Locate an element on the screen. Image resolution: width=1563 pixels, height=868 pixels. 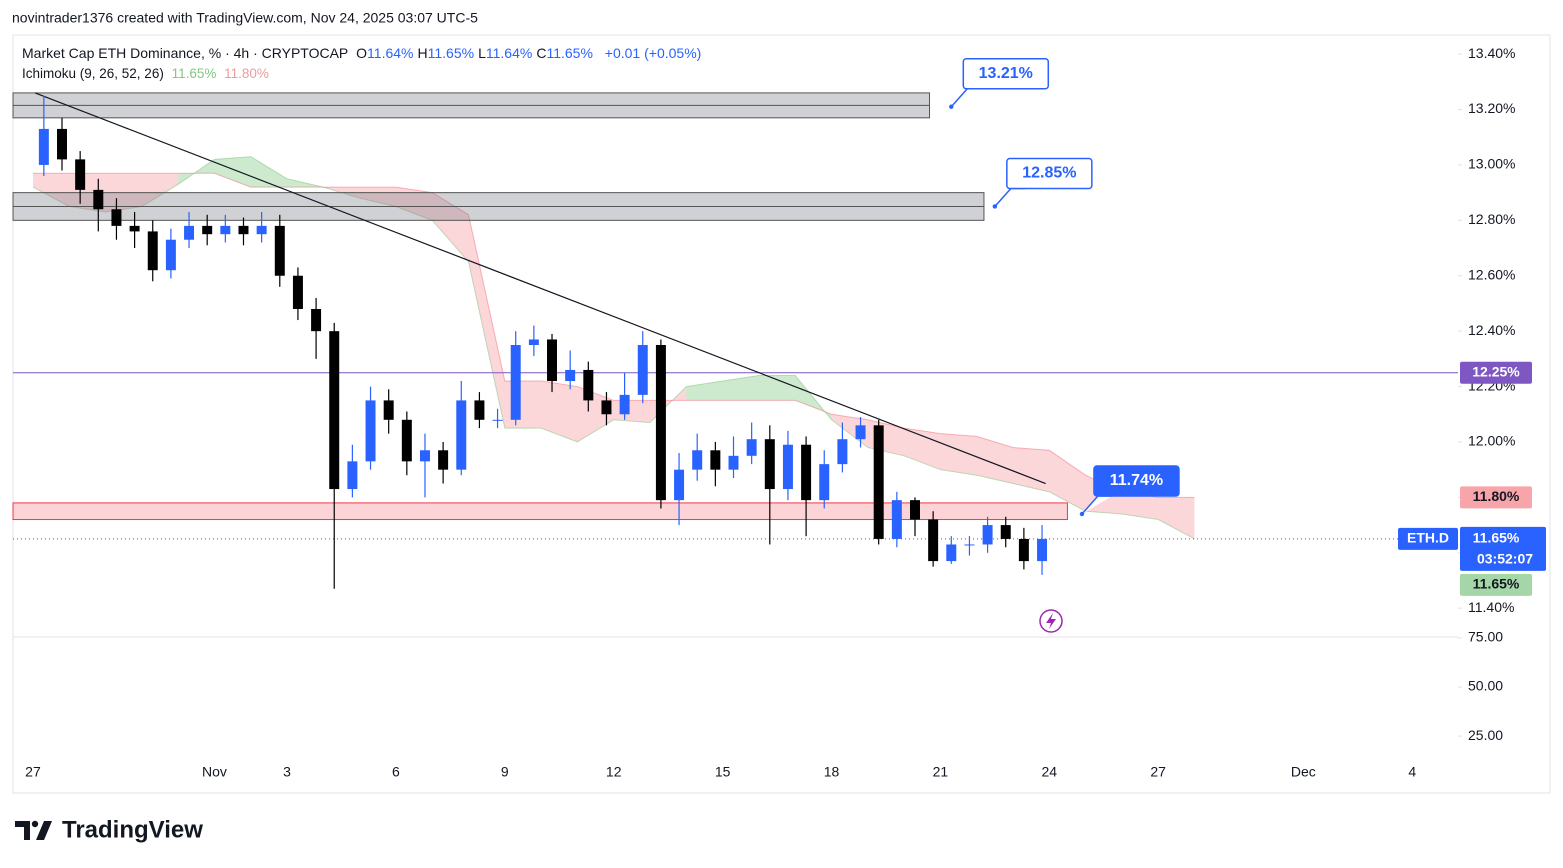
change: +0.01 (+0.05%) is located at coordinates (653, 53).